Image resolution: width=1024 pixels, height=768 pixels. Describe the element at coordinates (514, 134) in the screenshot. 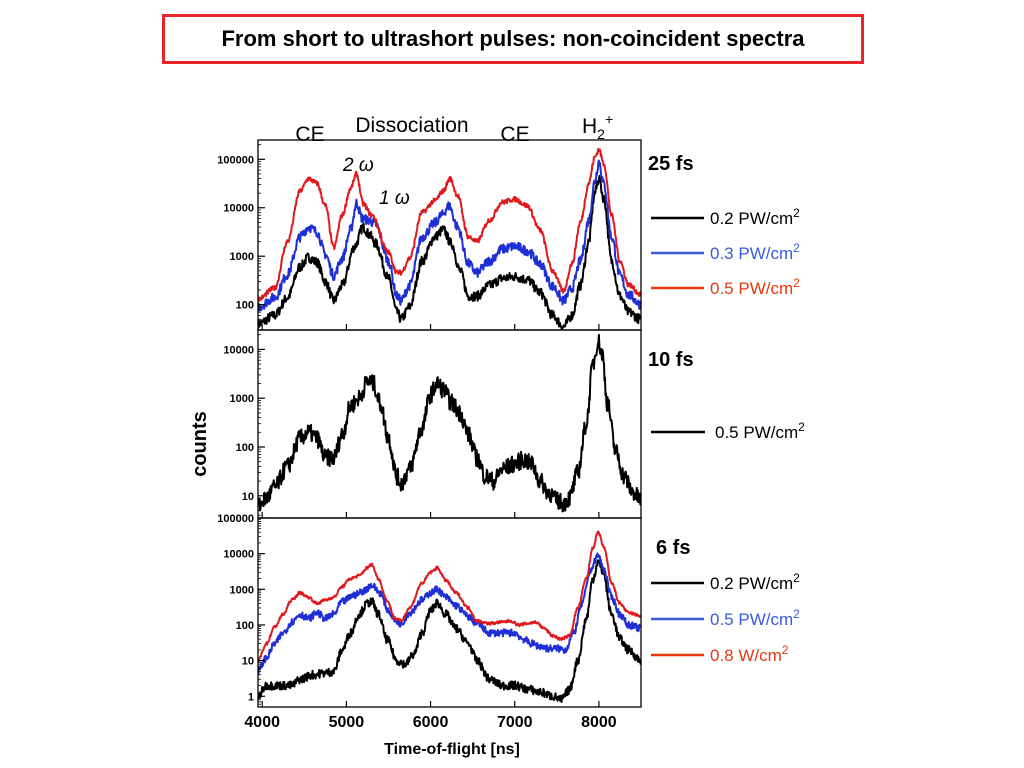

I see `label-ce-right: CE` at that location.